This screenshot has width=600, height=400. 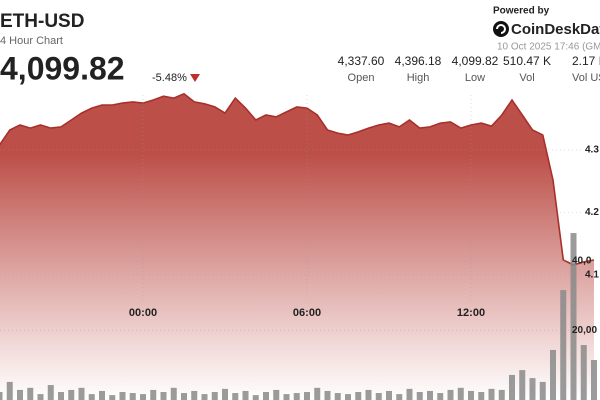 What do you see at coordinates (526, 78) in the screenshot?
I see `stat-label: Vol` at bounding box center [526, 78].